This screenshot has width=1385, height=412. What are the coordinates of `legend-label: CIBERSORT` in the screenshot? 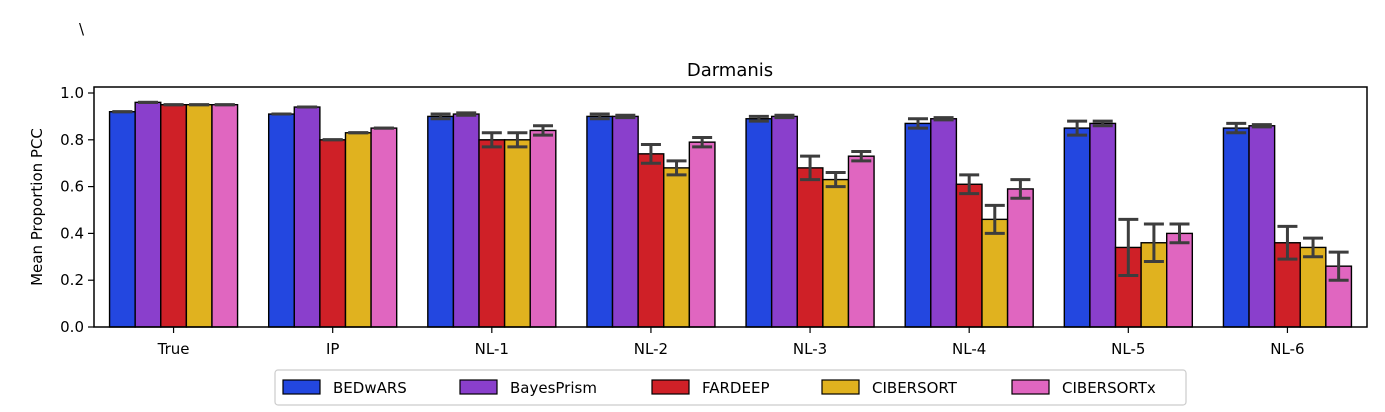 It's located at (915, 388).